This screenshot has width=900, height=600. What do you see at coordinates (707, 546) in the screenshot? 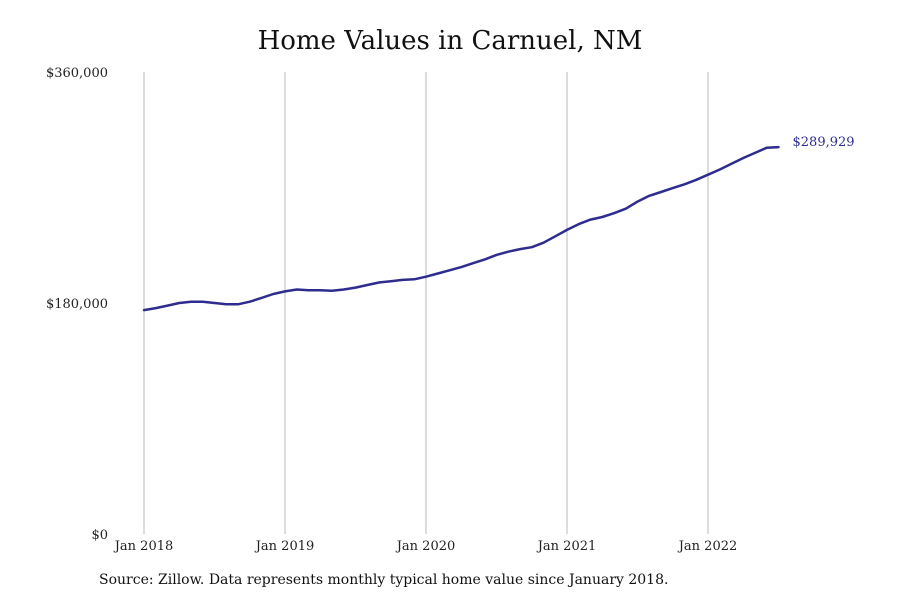
I see `x-tick-label: Jan 2022` at bounding box center [707, 546].